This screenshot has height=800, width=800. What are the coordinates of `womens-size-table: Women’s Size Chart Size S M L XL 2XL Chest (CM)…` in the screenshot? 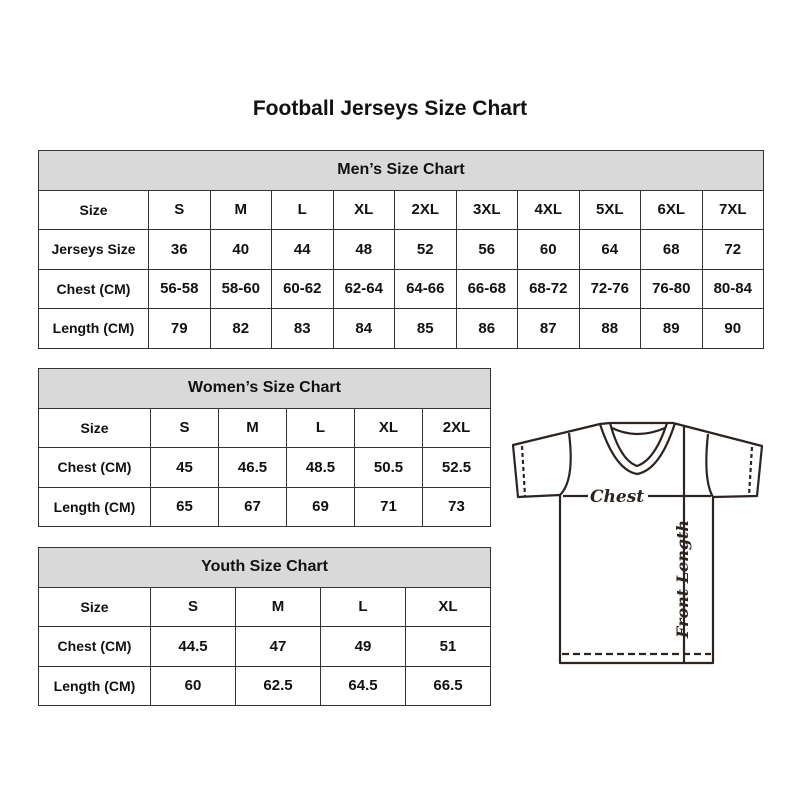 It's located at (264, 447).